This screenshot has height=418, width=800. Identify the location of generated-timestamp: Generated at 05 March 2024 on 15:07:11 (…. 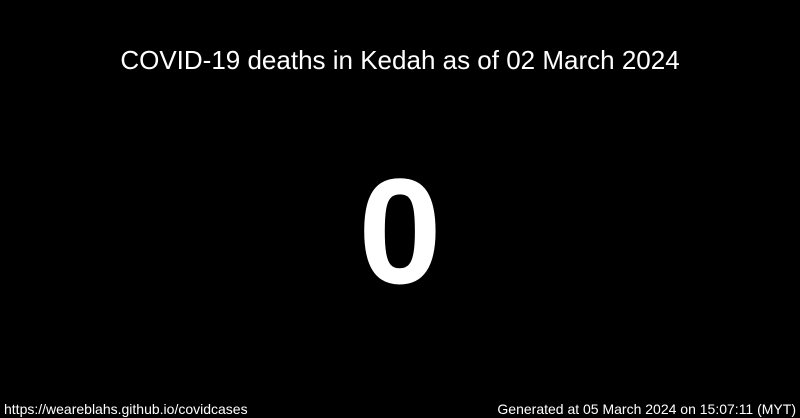
(646, 409).